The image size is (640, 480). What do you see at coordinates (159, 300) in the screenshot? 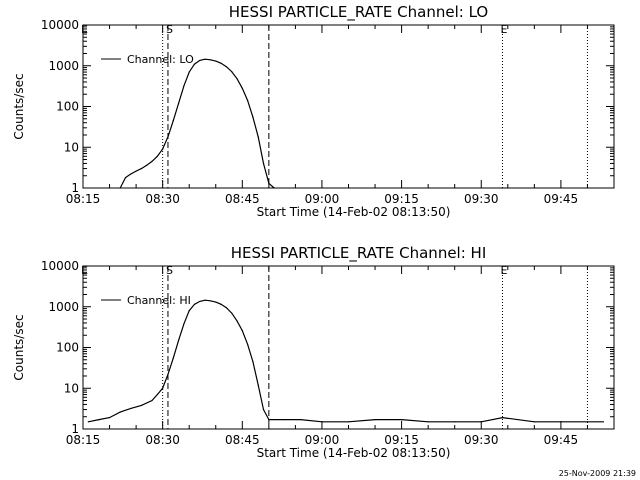
I see `legend-entry: Channel: HI` at bounding box center [159, 300].